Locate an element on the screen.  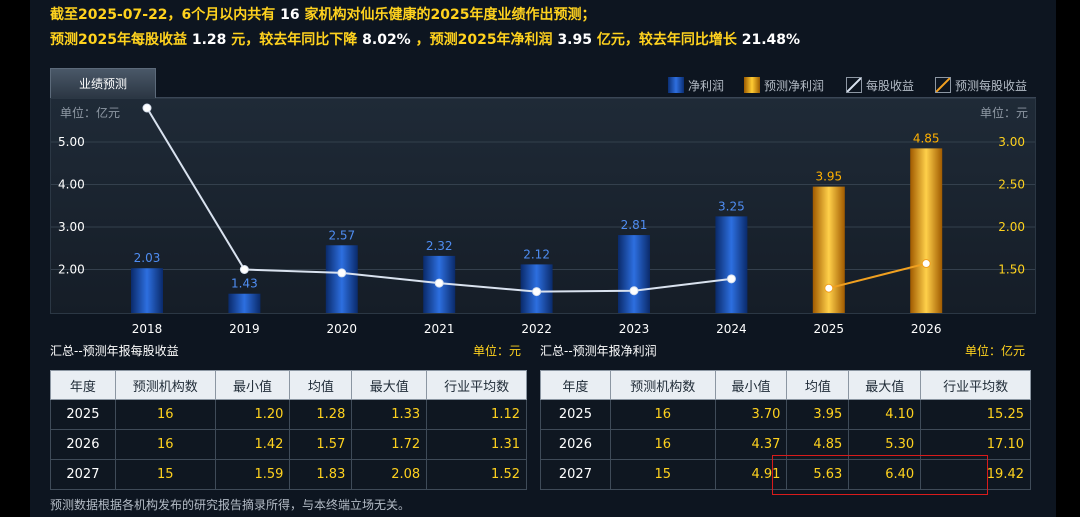
bar-value-label: 3.95 is located at coordinates (828, 177).